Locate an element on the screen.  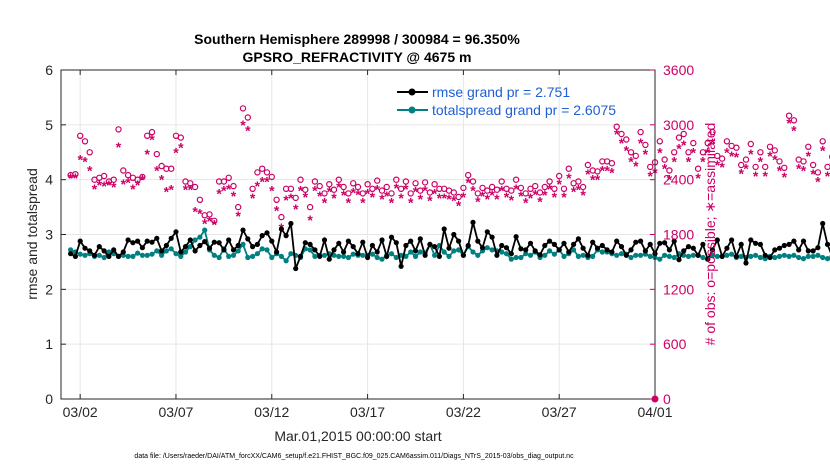
legend-spread-marker is located at coordinates (412, 110).